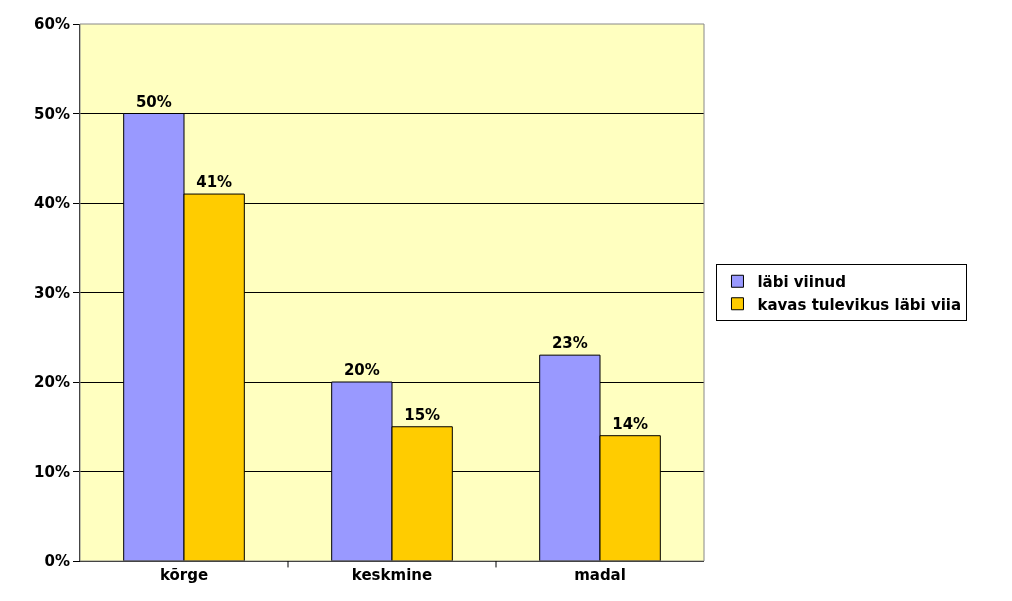 The height and width of the screenshot is (601, 1012). What do you see at coordinates (153, 101) in the screenshot?
I see `data-label: 50%` at bounding box center [153, 101].